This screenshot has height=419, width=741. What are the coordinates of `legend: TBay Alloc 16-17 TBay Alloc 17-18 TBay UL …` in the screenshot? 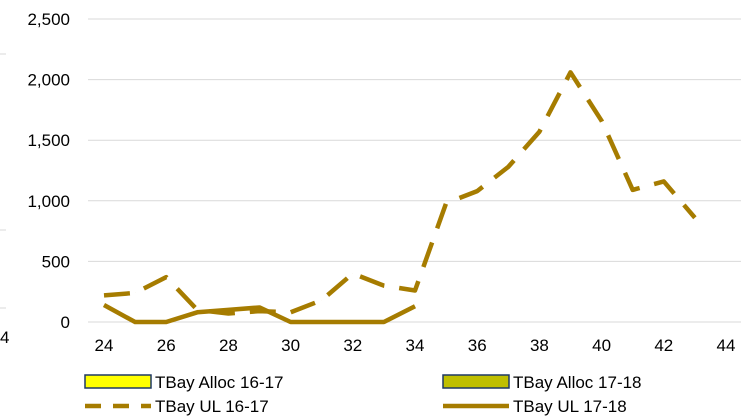 It's located at (363, 394).